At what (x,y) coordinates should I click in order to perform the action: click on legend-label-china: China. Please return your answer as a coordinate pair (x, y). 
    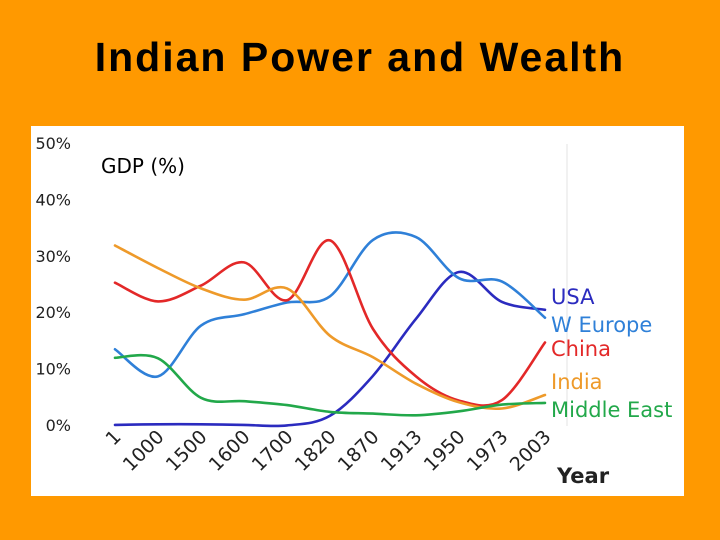
    Looking at the image, I should click on (581, 349).